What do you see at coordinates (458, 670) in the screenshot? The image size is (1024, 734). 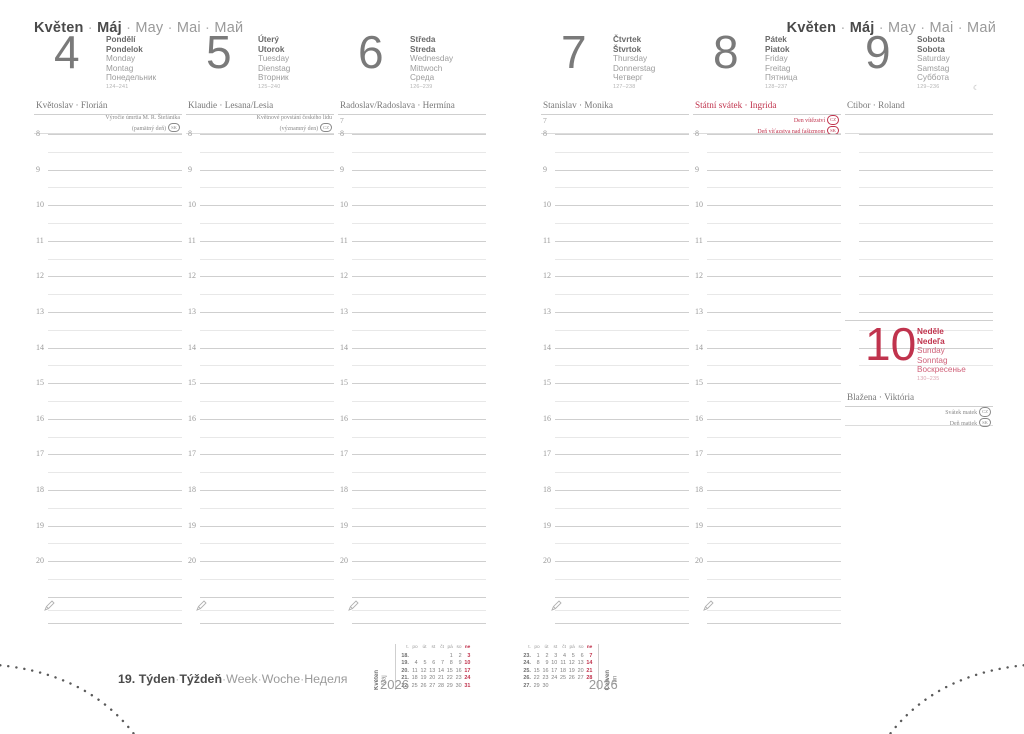 I see `mini-day-cell: 16` at bounding box center [458, 670].